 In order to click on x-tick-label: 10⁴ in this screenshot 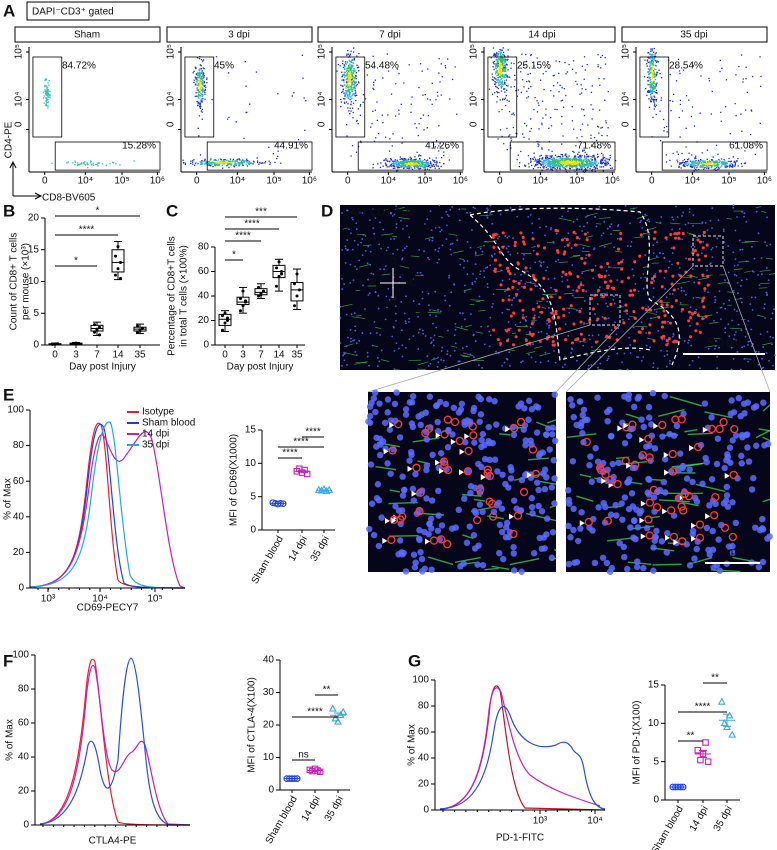, I will do `click(692, 181)`.